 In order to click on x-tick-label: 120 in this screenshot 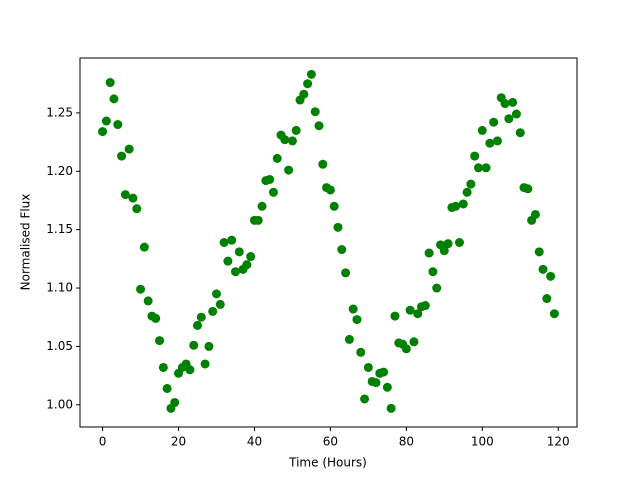, I will do `click(558, 442)`.